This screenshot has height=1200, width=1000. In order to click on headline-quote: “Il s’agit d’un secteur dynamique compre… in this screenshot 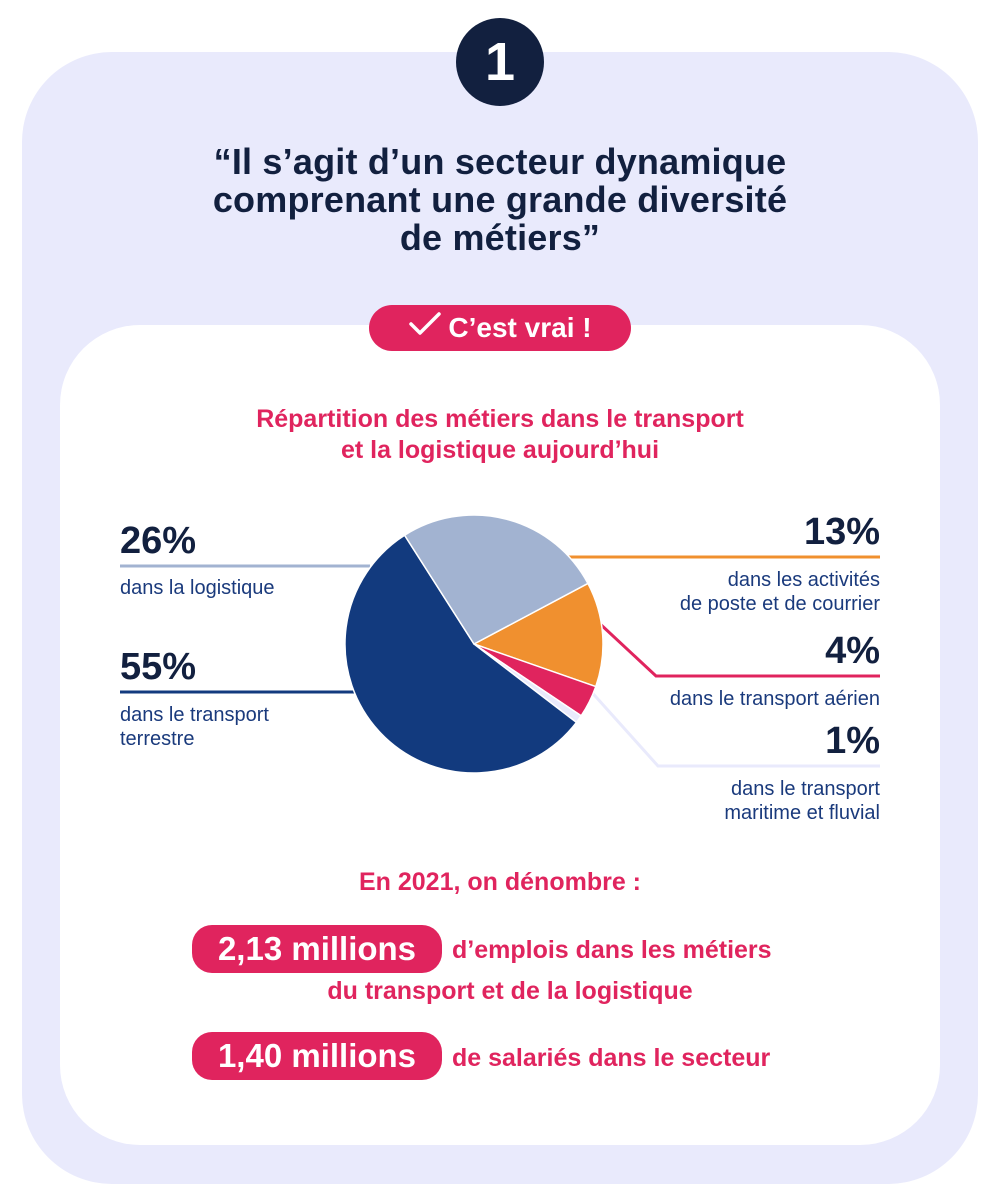, I will do `click(500, 200)`.